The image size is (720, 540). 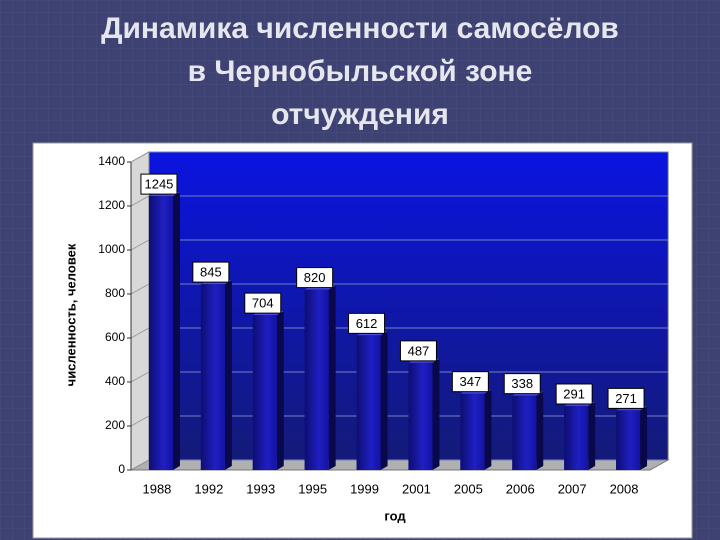 I want to click on data-label: 612, so click(x=367, y=323).